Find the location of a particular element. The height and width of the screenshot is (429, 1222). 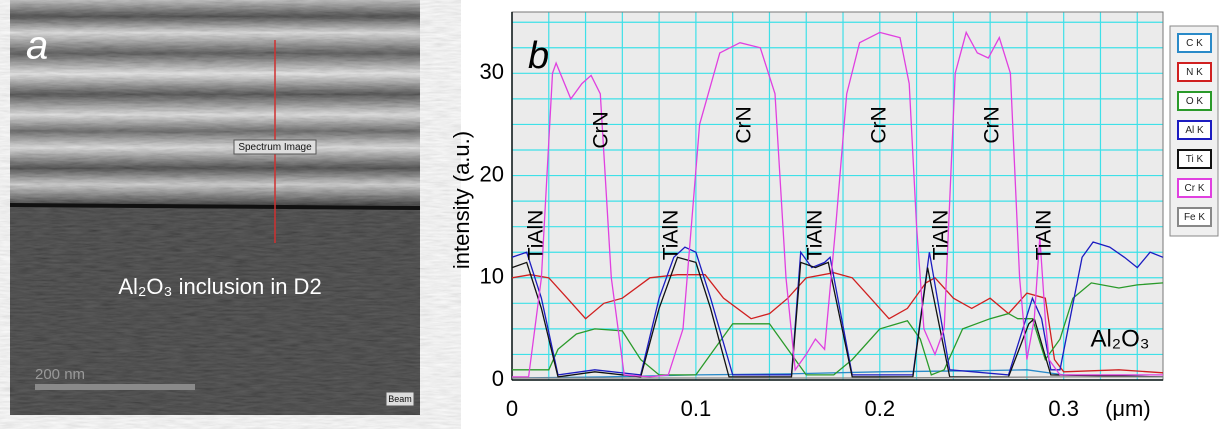

annotation: Al₂O₃ is located at coordinates (1119, 338).